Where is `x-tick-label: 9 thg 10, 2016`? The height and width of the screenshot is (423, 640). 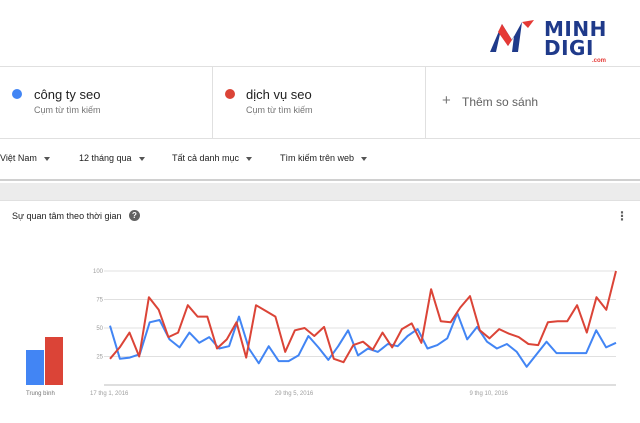 x-tick-label: 9 thg 10, 2016 is located at coordinates (489, 394).